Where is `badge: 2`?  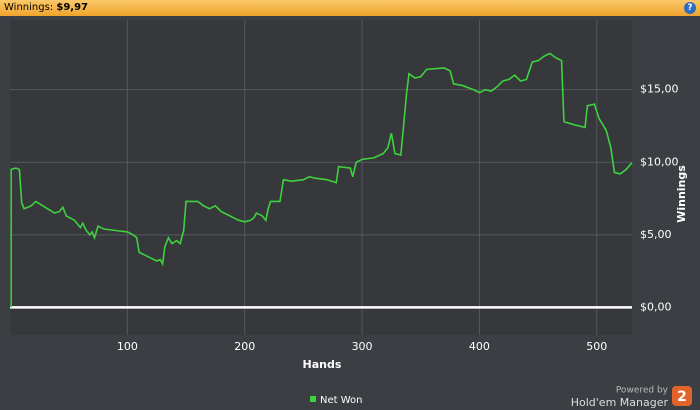
badge: 2 is located at coordinates (682, 397).